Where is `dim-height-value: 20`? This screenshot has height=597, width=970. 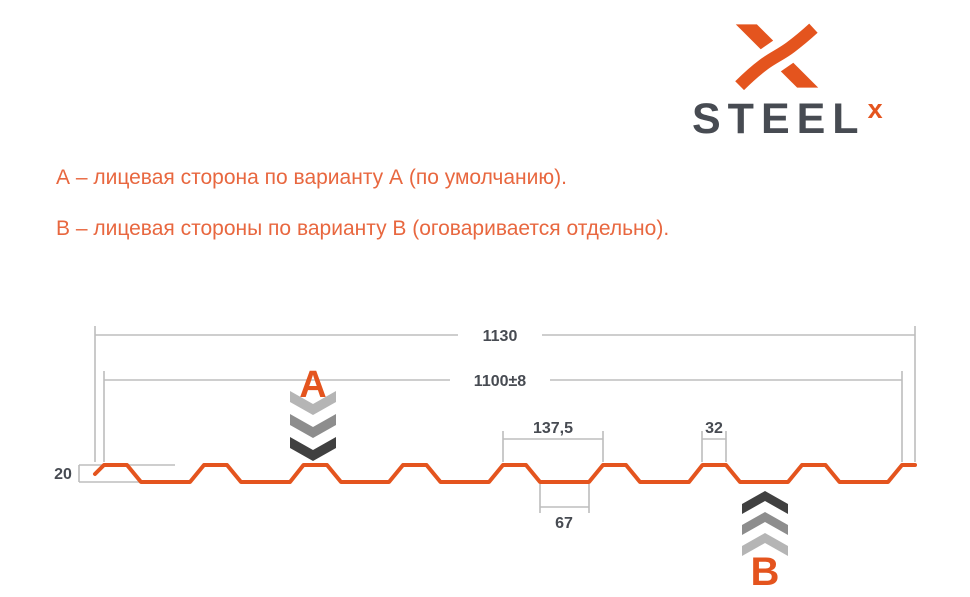
dim-height-value: 20 is located at coordinates (63, 474).